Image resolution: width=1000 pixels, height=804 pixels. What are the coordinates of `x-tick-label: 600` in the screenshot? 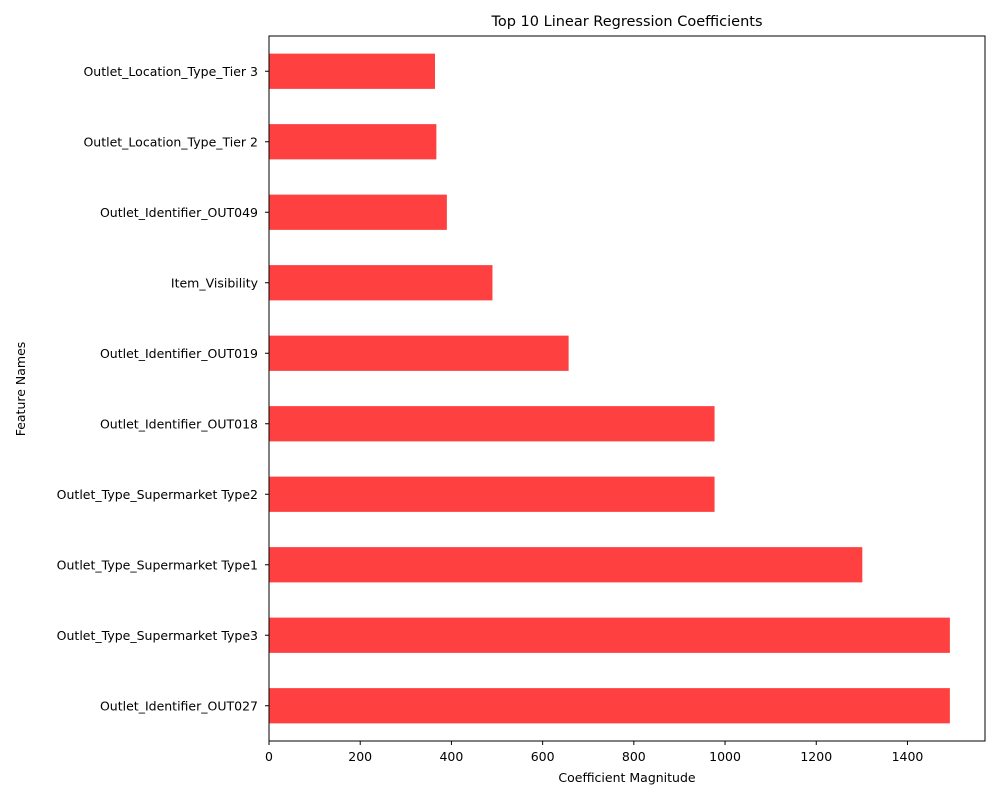 It's located at (543, 756).